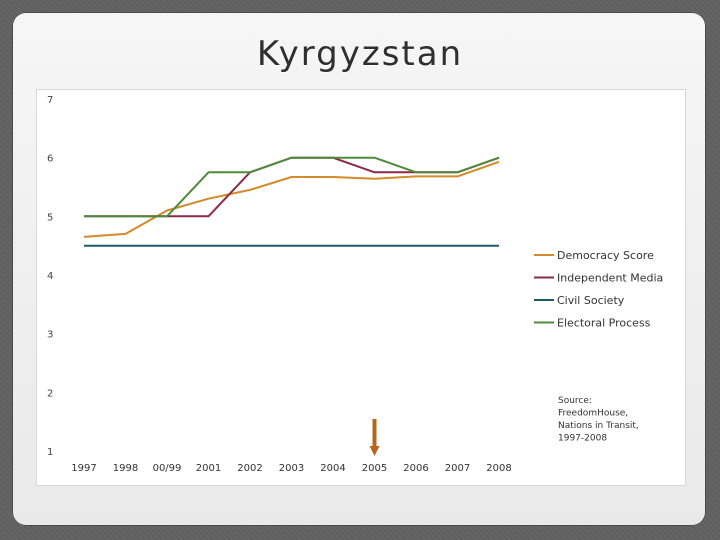 Image resolution: width=720 pixels, height=540 pixels. Describe the element at coordinates (50, 335) in the screenshot. I see `y-tick-label: 3` at that location.